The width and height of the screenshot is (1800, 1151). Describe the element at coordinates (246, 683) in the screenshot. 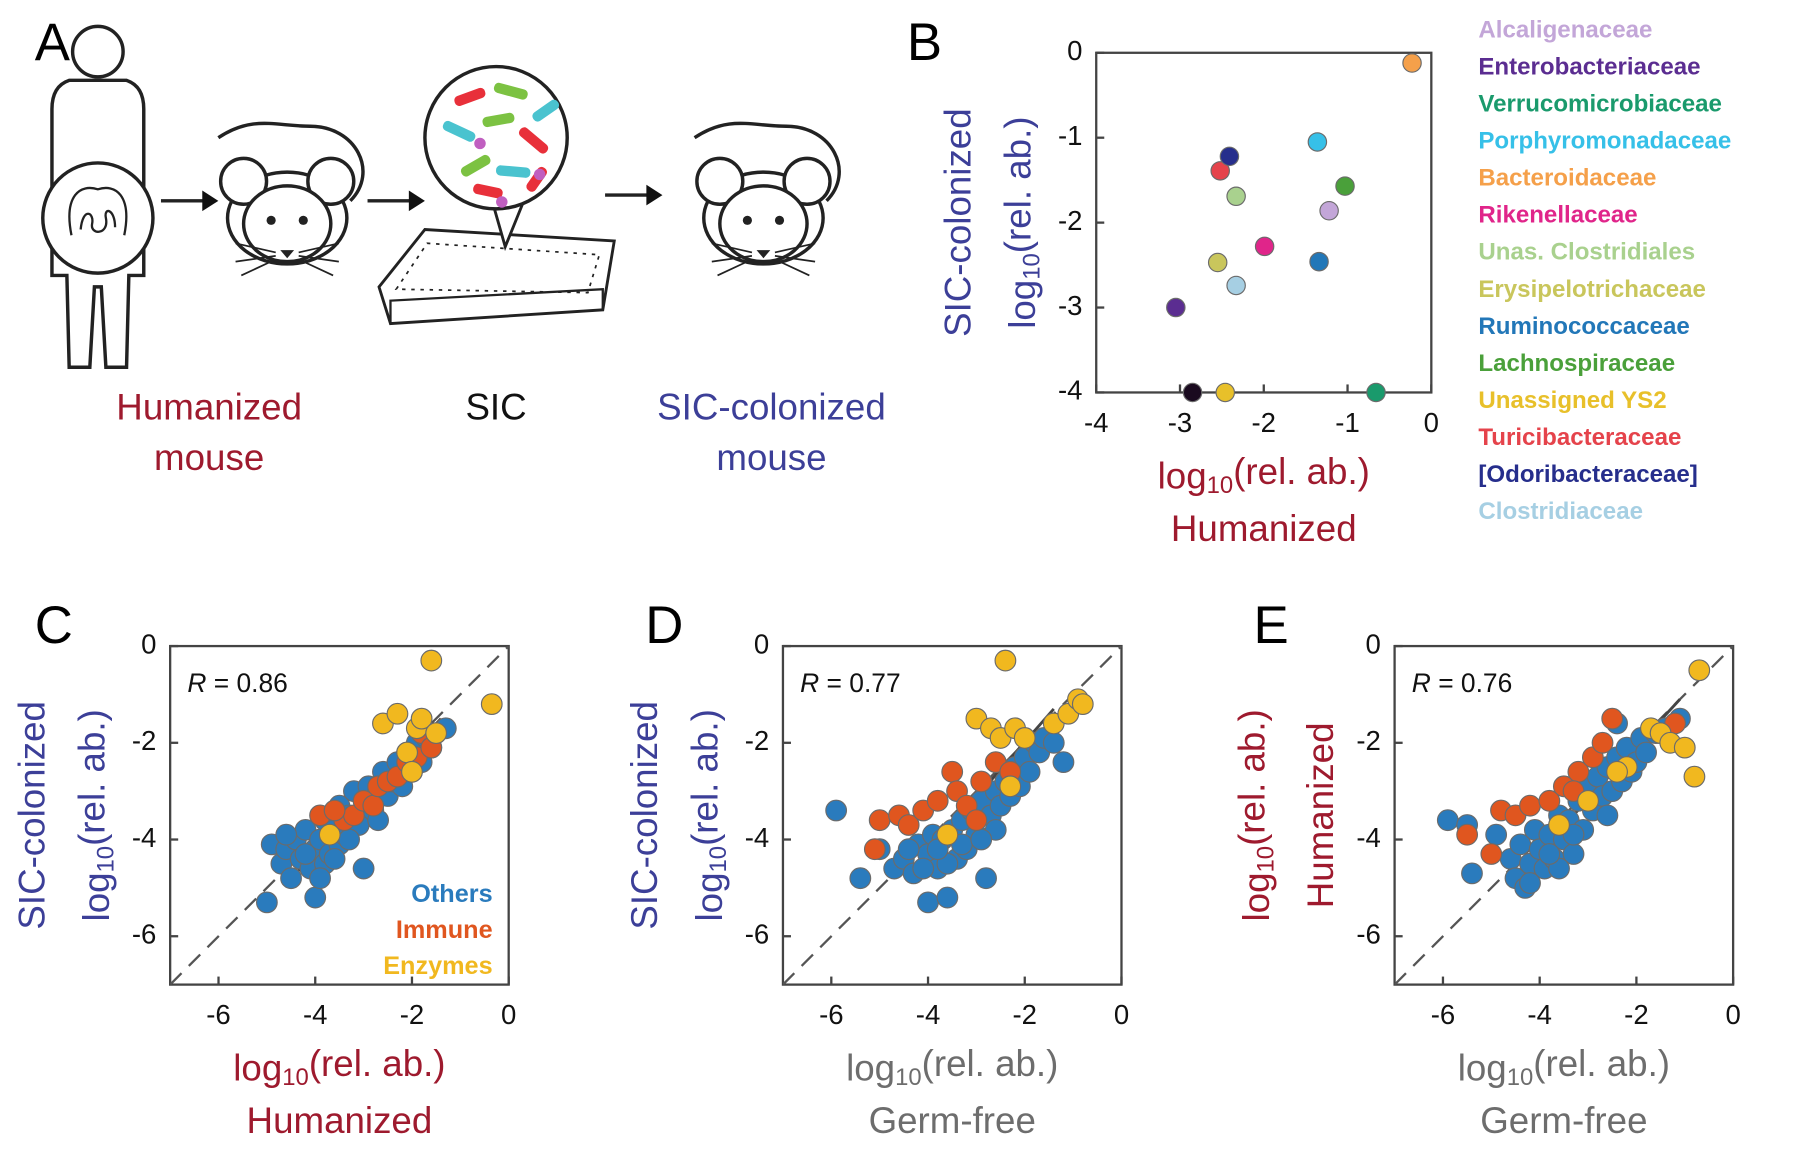

I see `annotation-part: = 0.86` at that location.